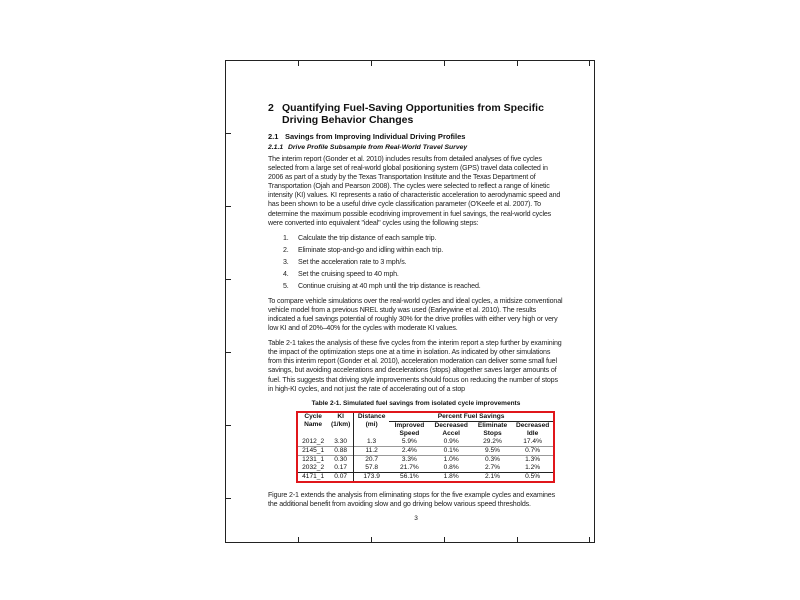 The width and height of the screenshot is (800, 600). I want to click on list-item: 3. Set the acceleration rate to 3 mph/s., so click(345, 261).